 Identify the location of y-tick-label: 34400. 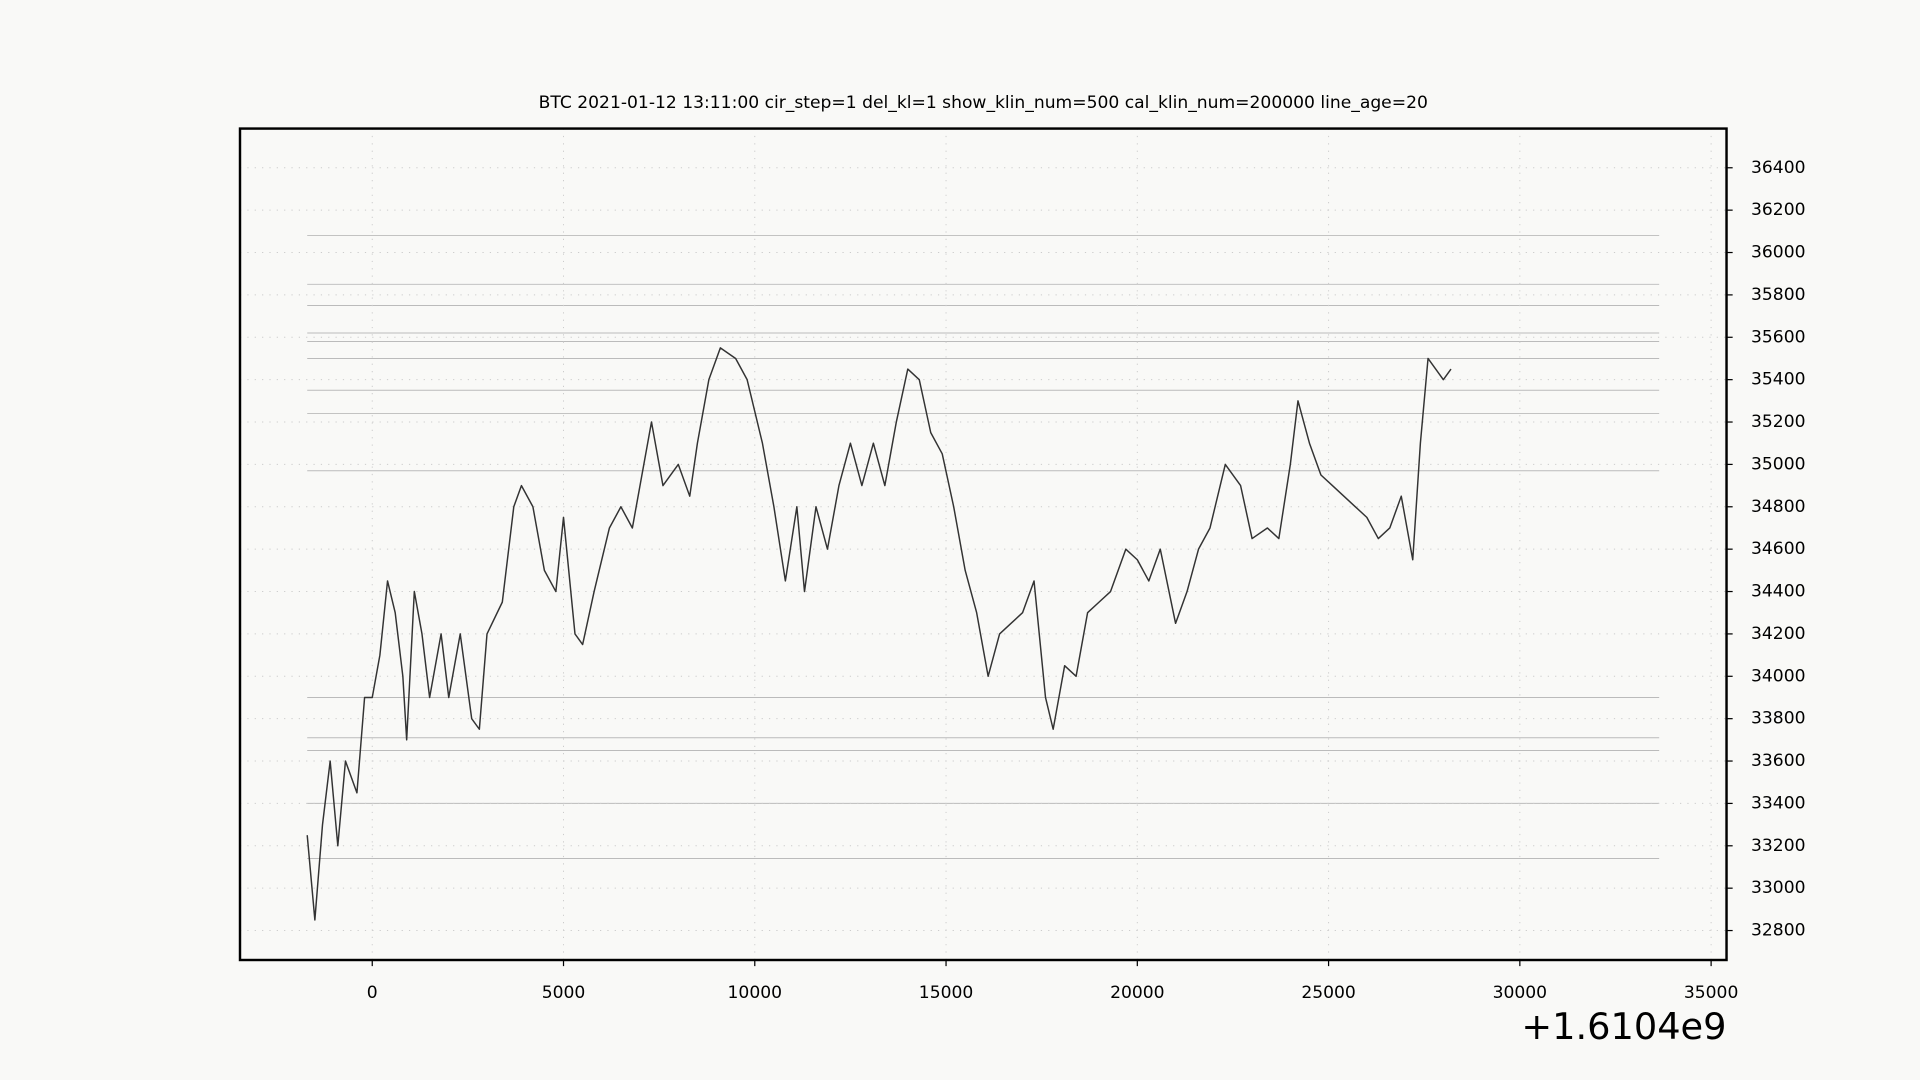
(1778, 592).